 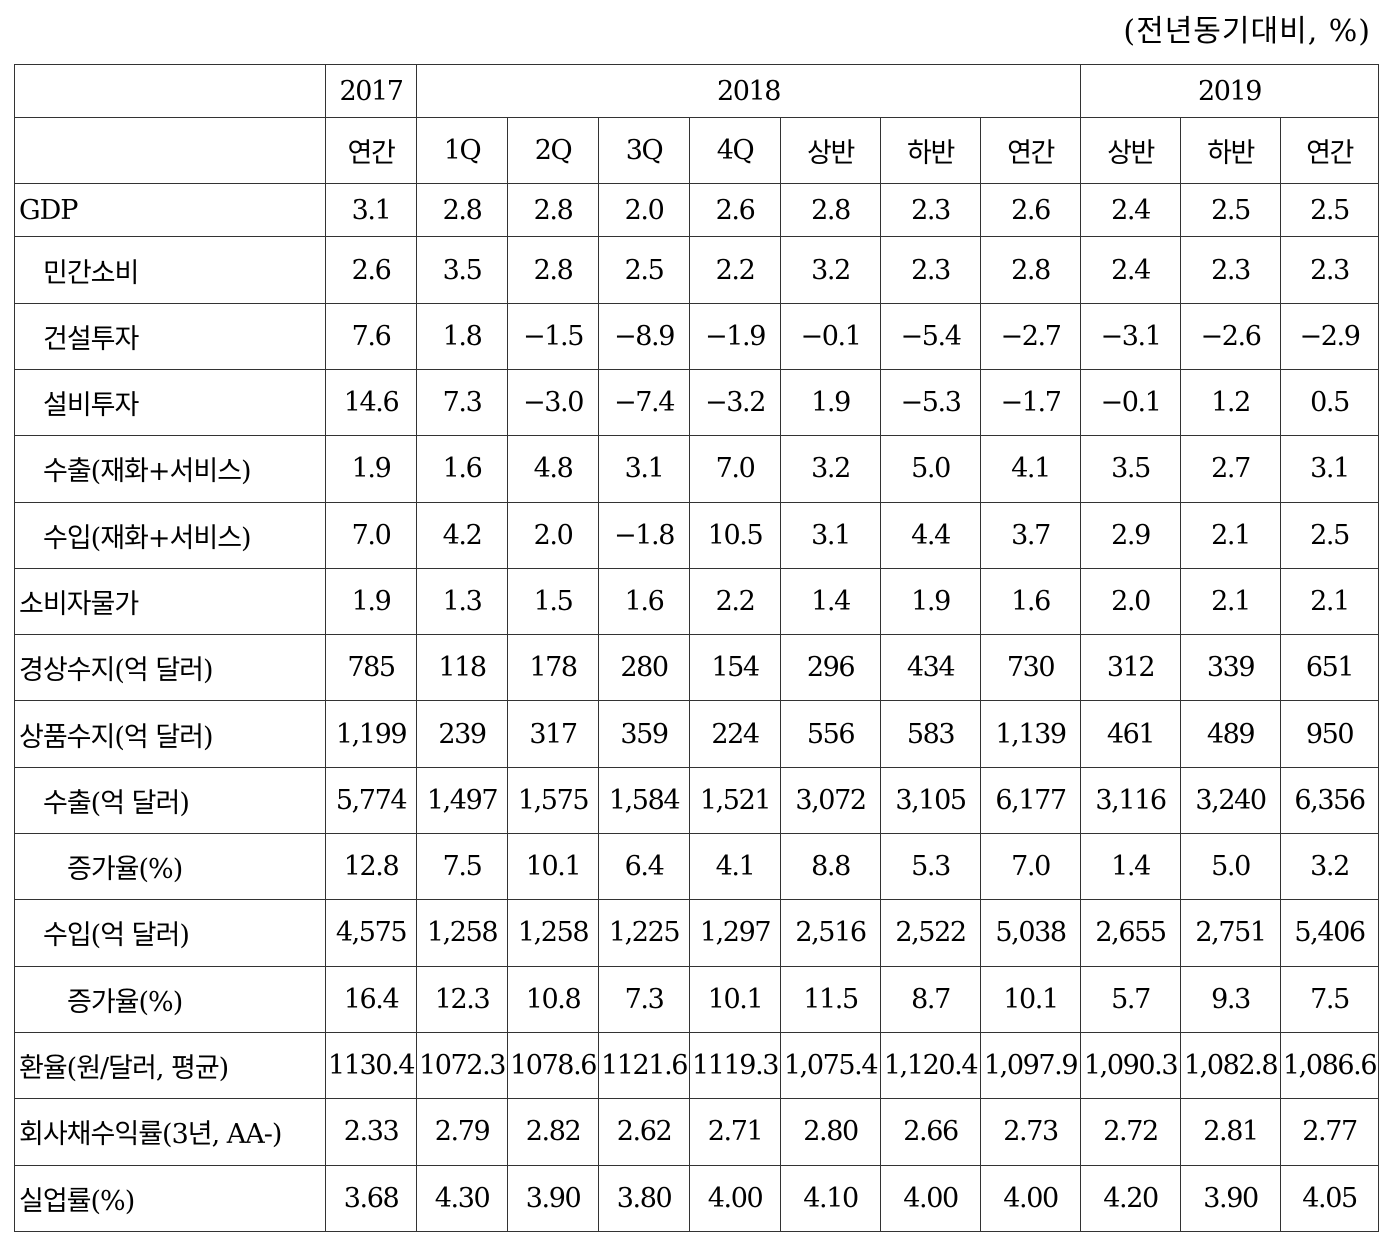 I want to click on value-cell: 224, so click(x=735, y=734).